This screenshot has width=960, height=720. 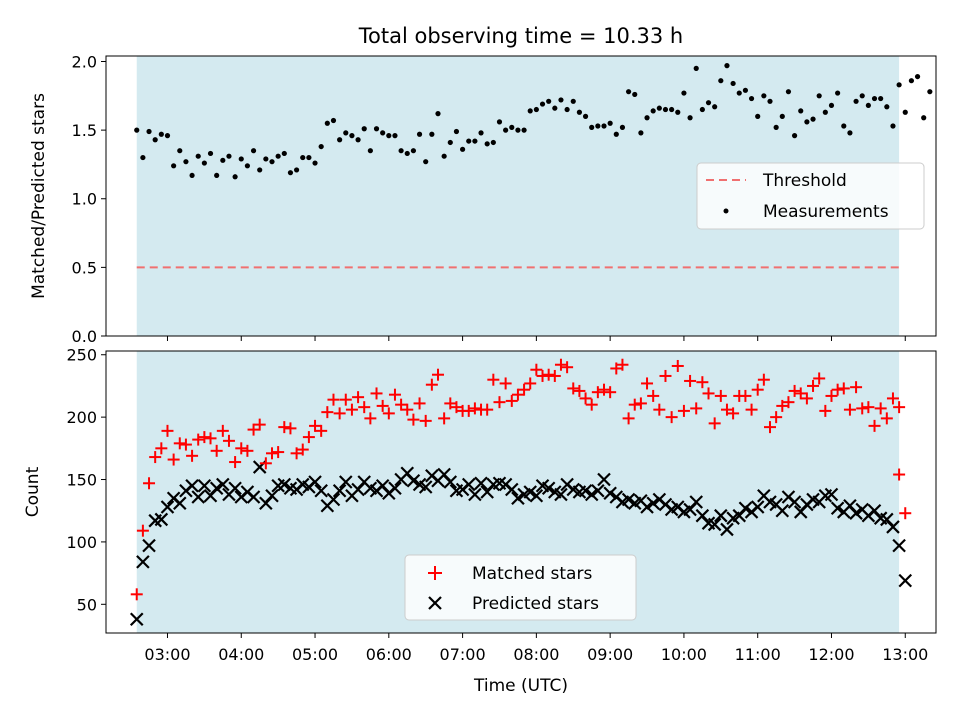 I want to click on bottom-legend-box, so click(x=520, y=587).